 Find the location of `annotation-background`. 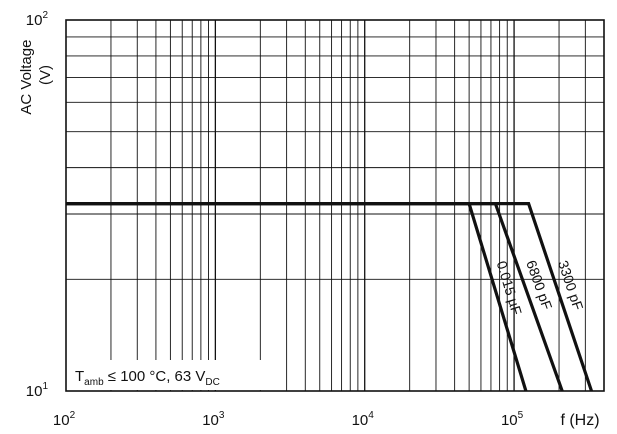

annotation-background is located at coordinates (166, 375).